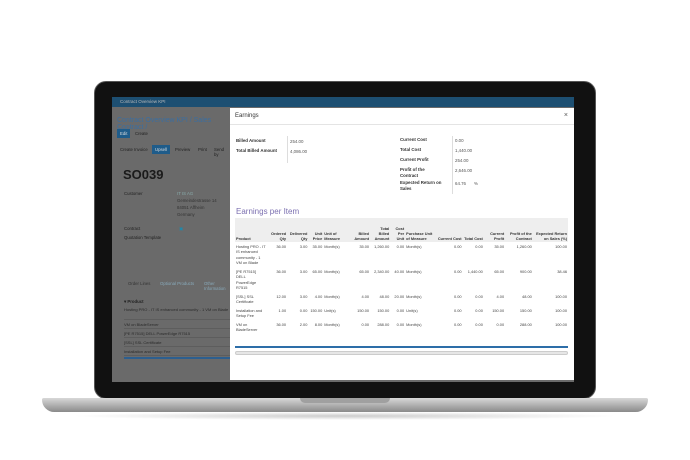 This screenshot has height=460, width=690. I want to click on table-cell: 8.00, so click(318, 324).